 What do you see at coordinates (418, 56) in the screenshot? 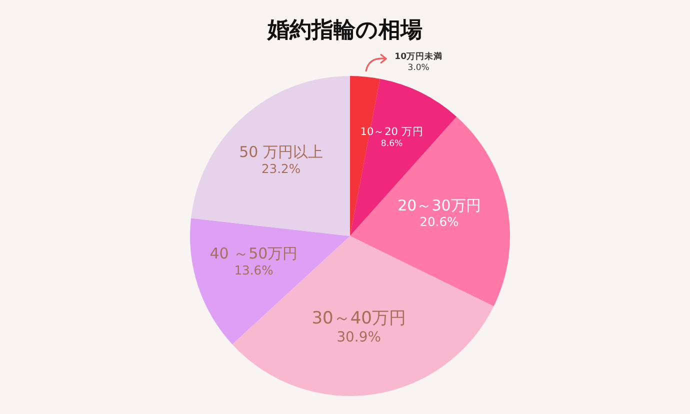
I see `slice-label: 10万円未満` at bounding box center [418, 56].